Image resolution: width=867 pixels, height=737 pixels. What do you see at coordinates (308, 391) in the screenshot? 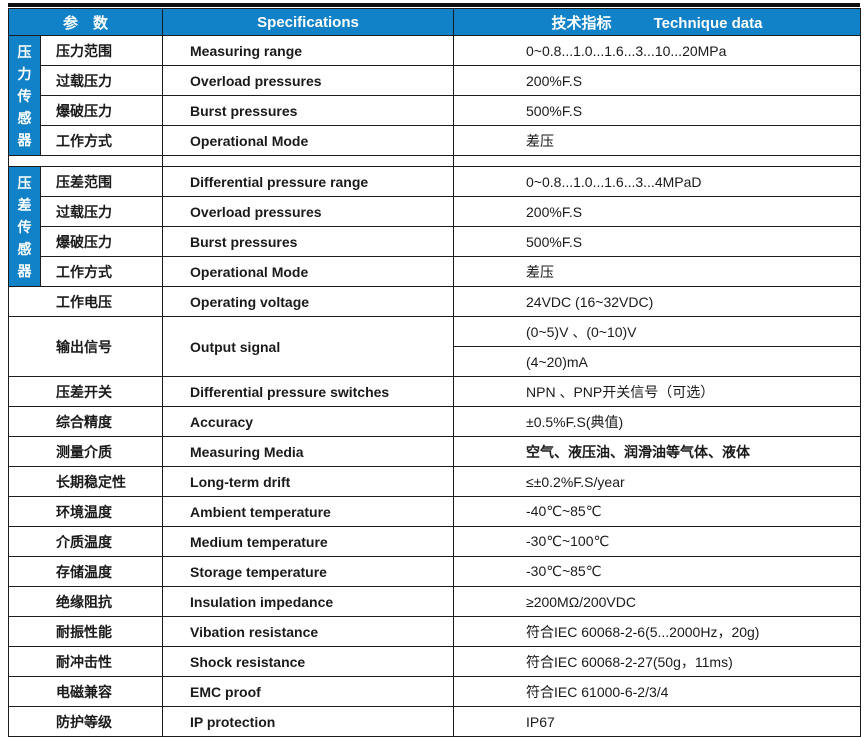
I see `param-en: Differential pressure switches` at bounding box center [308, 391].